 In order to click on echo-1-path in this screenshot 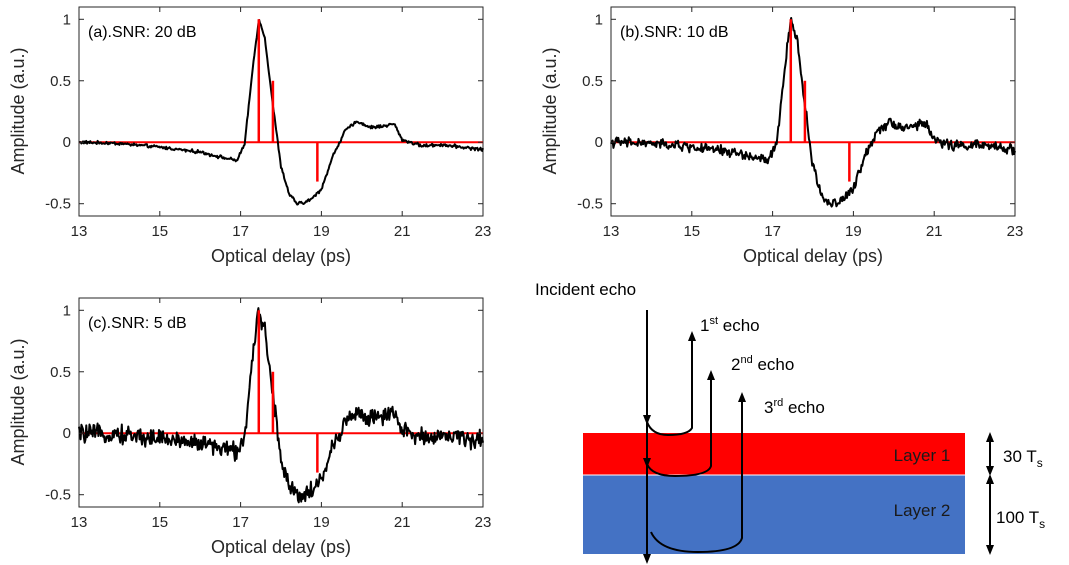, I will do `click(671, 384)`.